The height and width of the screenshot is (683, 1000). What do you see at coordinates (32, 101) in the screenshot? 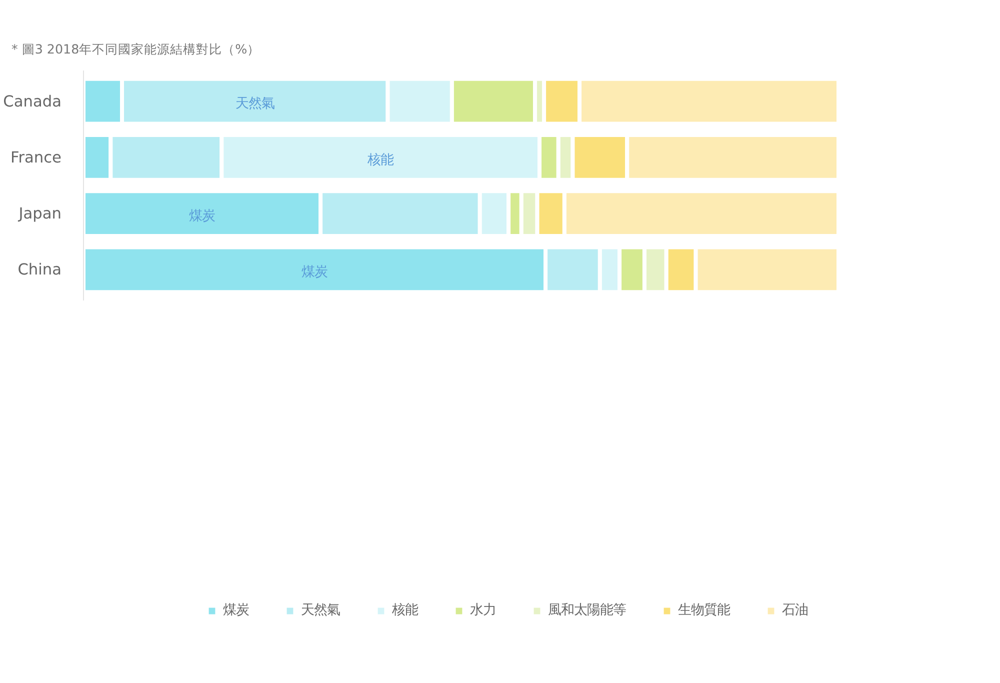
I see `y-tick-label: Canada` at bounding box center [32, 101].